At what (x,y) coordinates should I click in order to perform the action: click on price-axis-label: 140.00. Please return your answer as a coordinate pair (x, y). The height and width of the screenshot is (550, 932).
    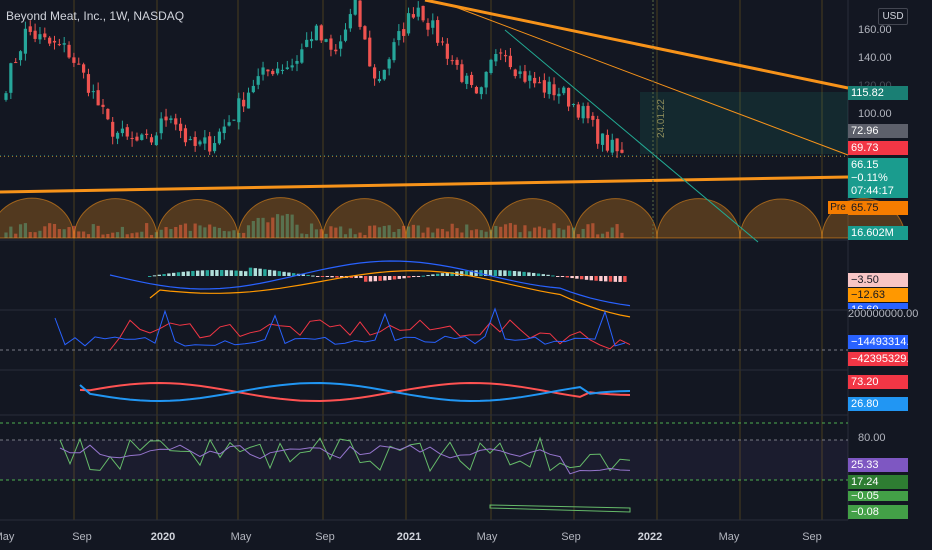
    Looking at the image, I should click on (875, 58).